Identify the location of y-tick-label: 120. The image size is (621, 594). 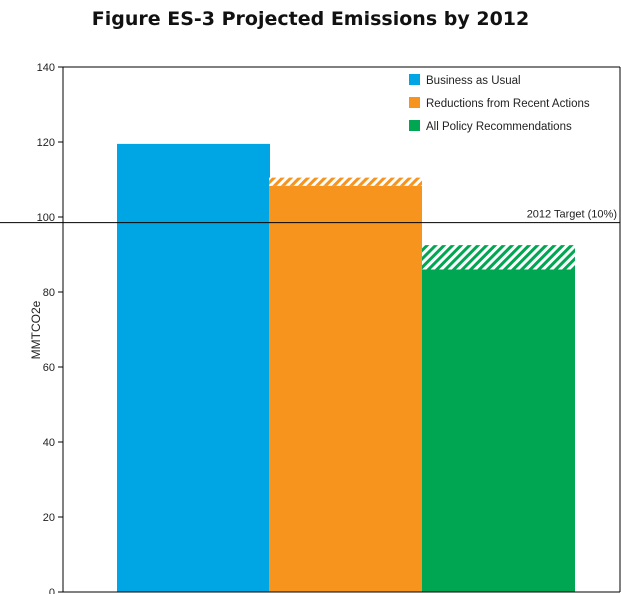
(46, 143).